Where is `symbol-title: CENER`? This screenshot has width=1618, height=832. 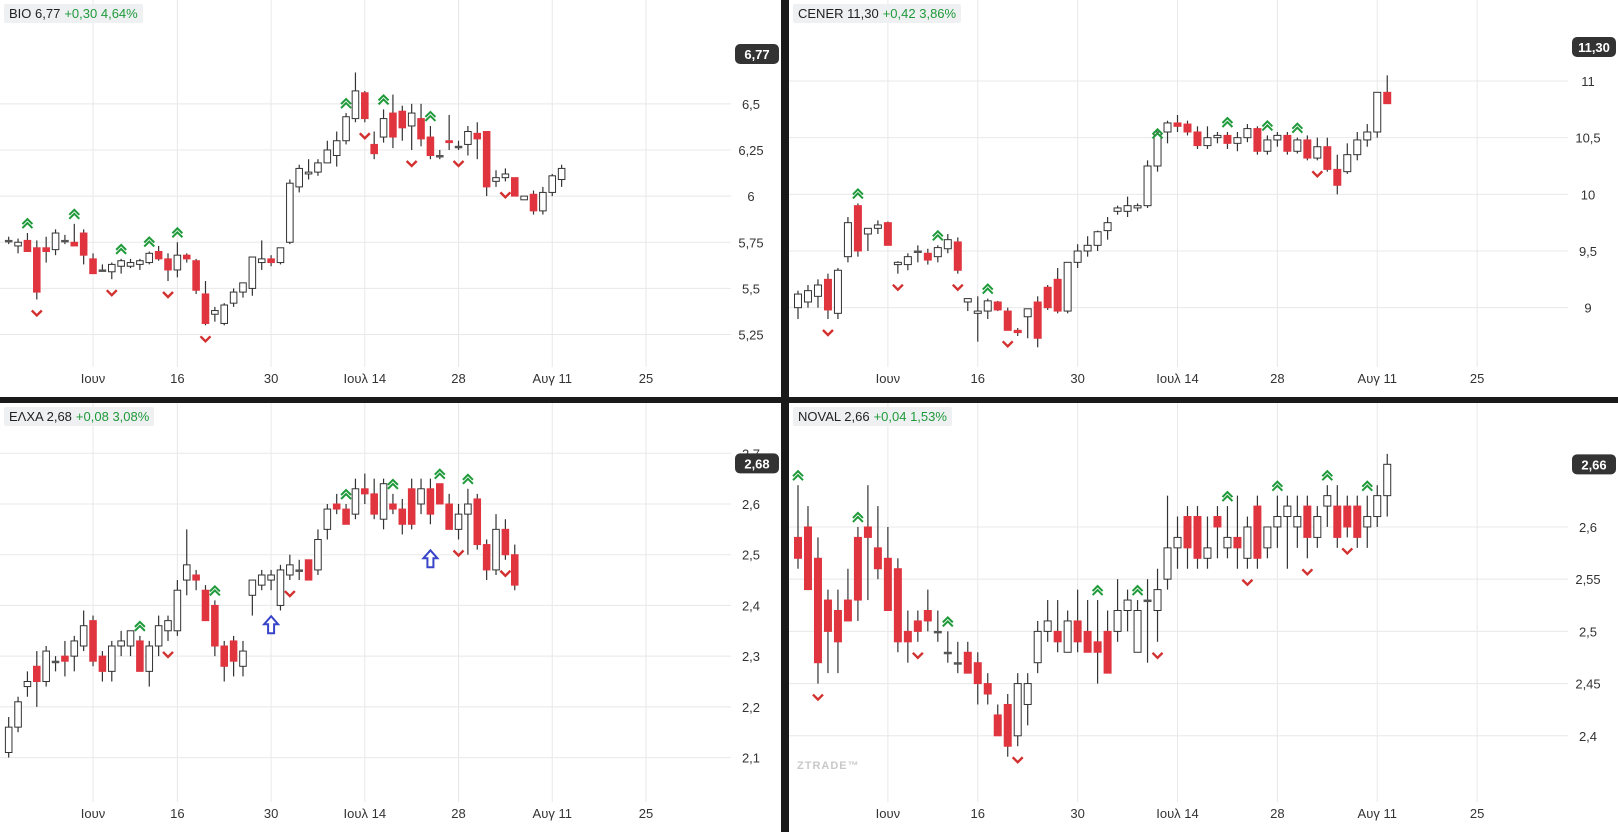 symbol-title: CENER is located at coordinates (821, 13).